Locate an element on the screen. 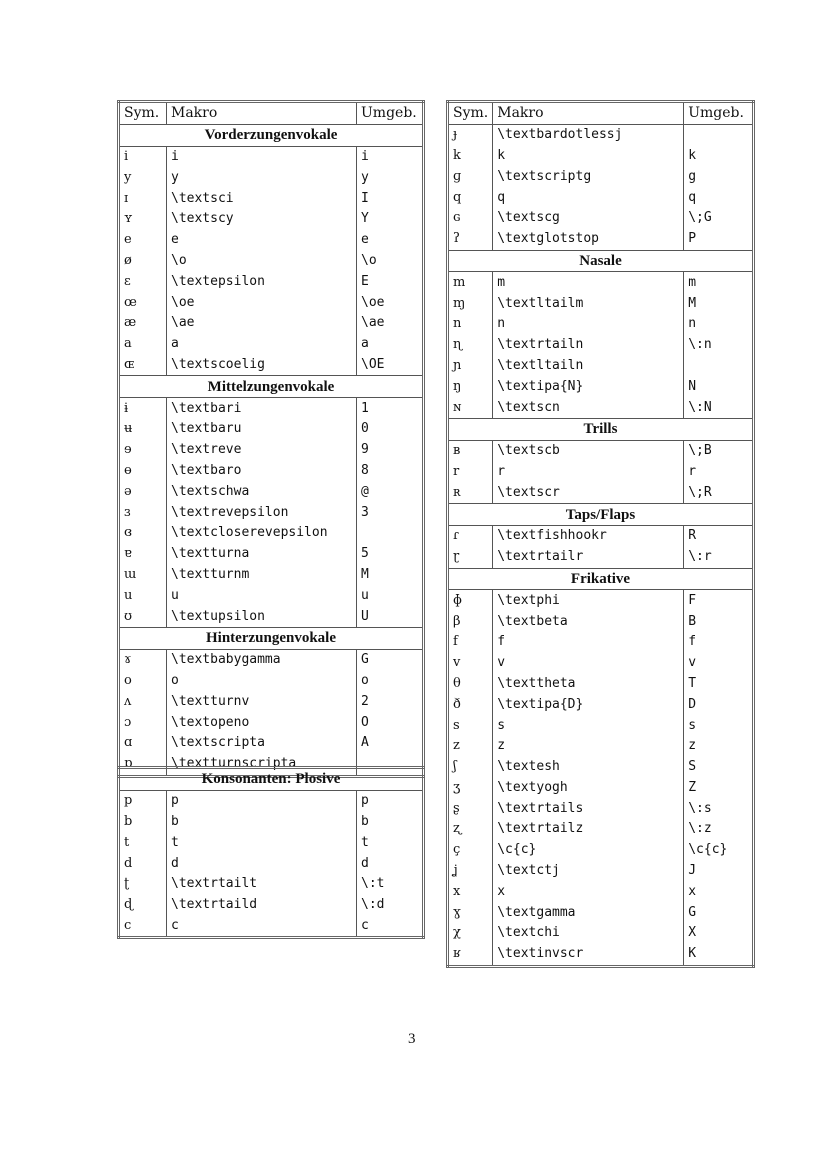 The image size is (826, 1169). symbol-cell: ɳ is located at coordinates (470, 345).